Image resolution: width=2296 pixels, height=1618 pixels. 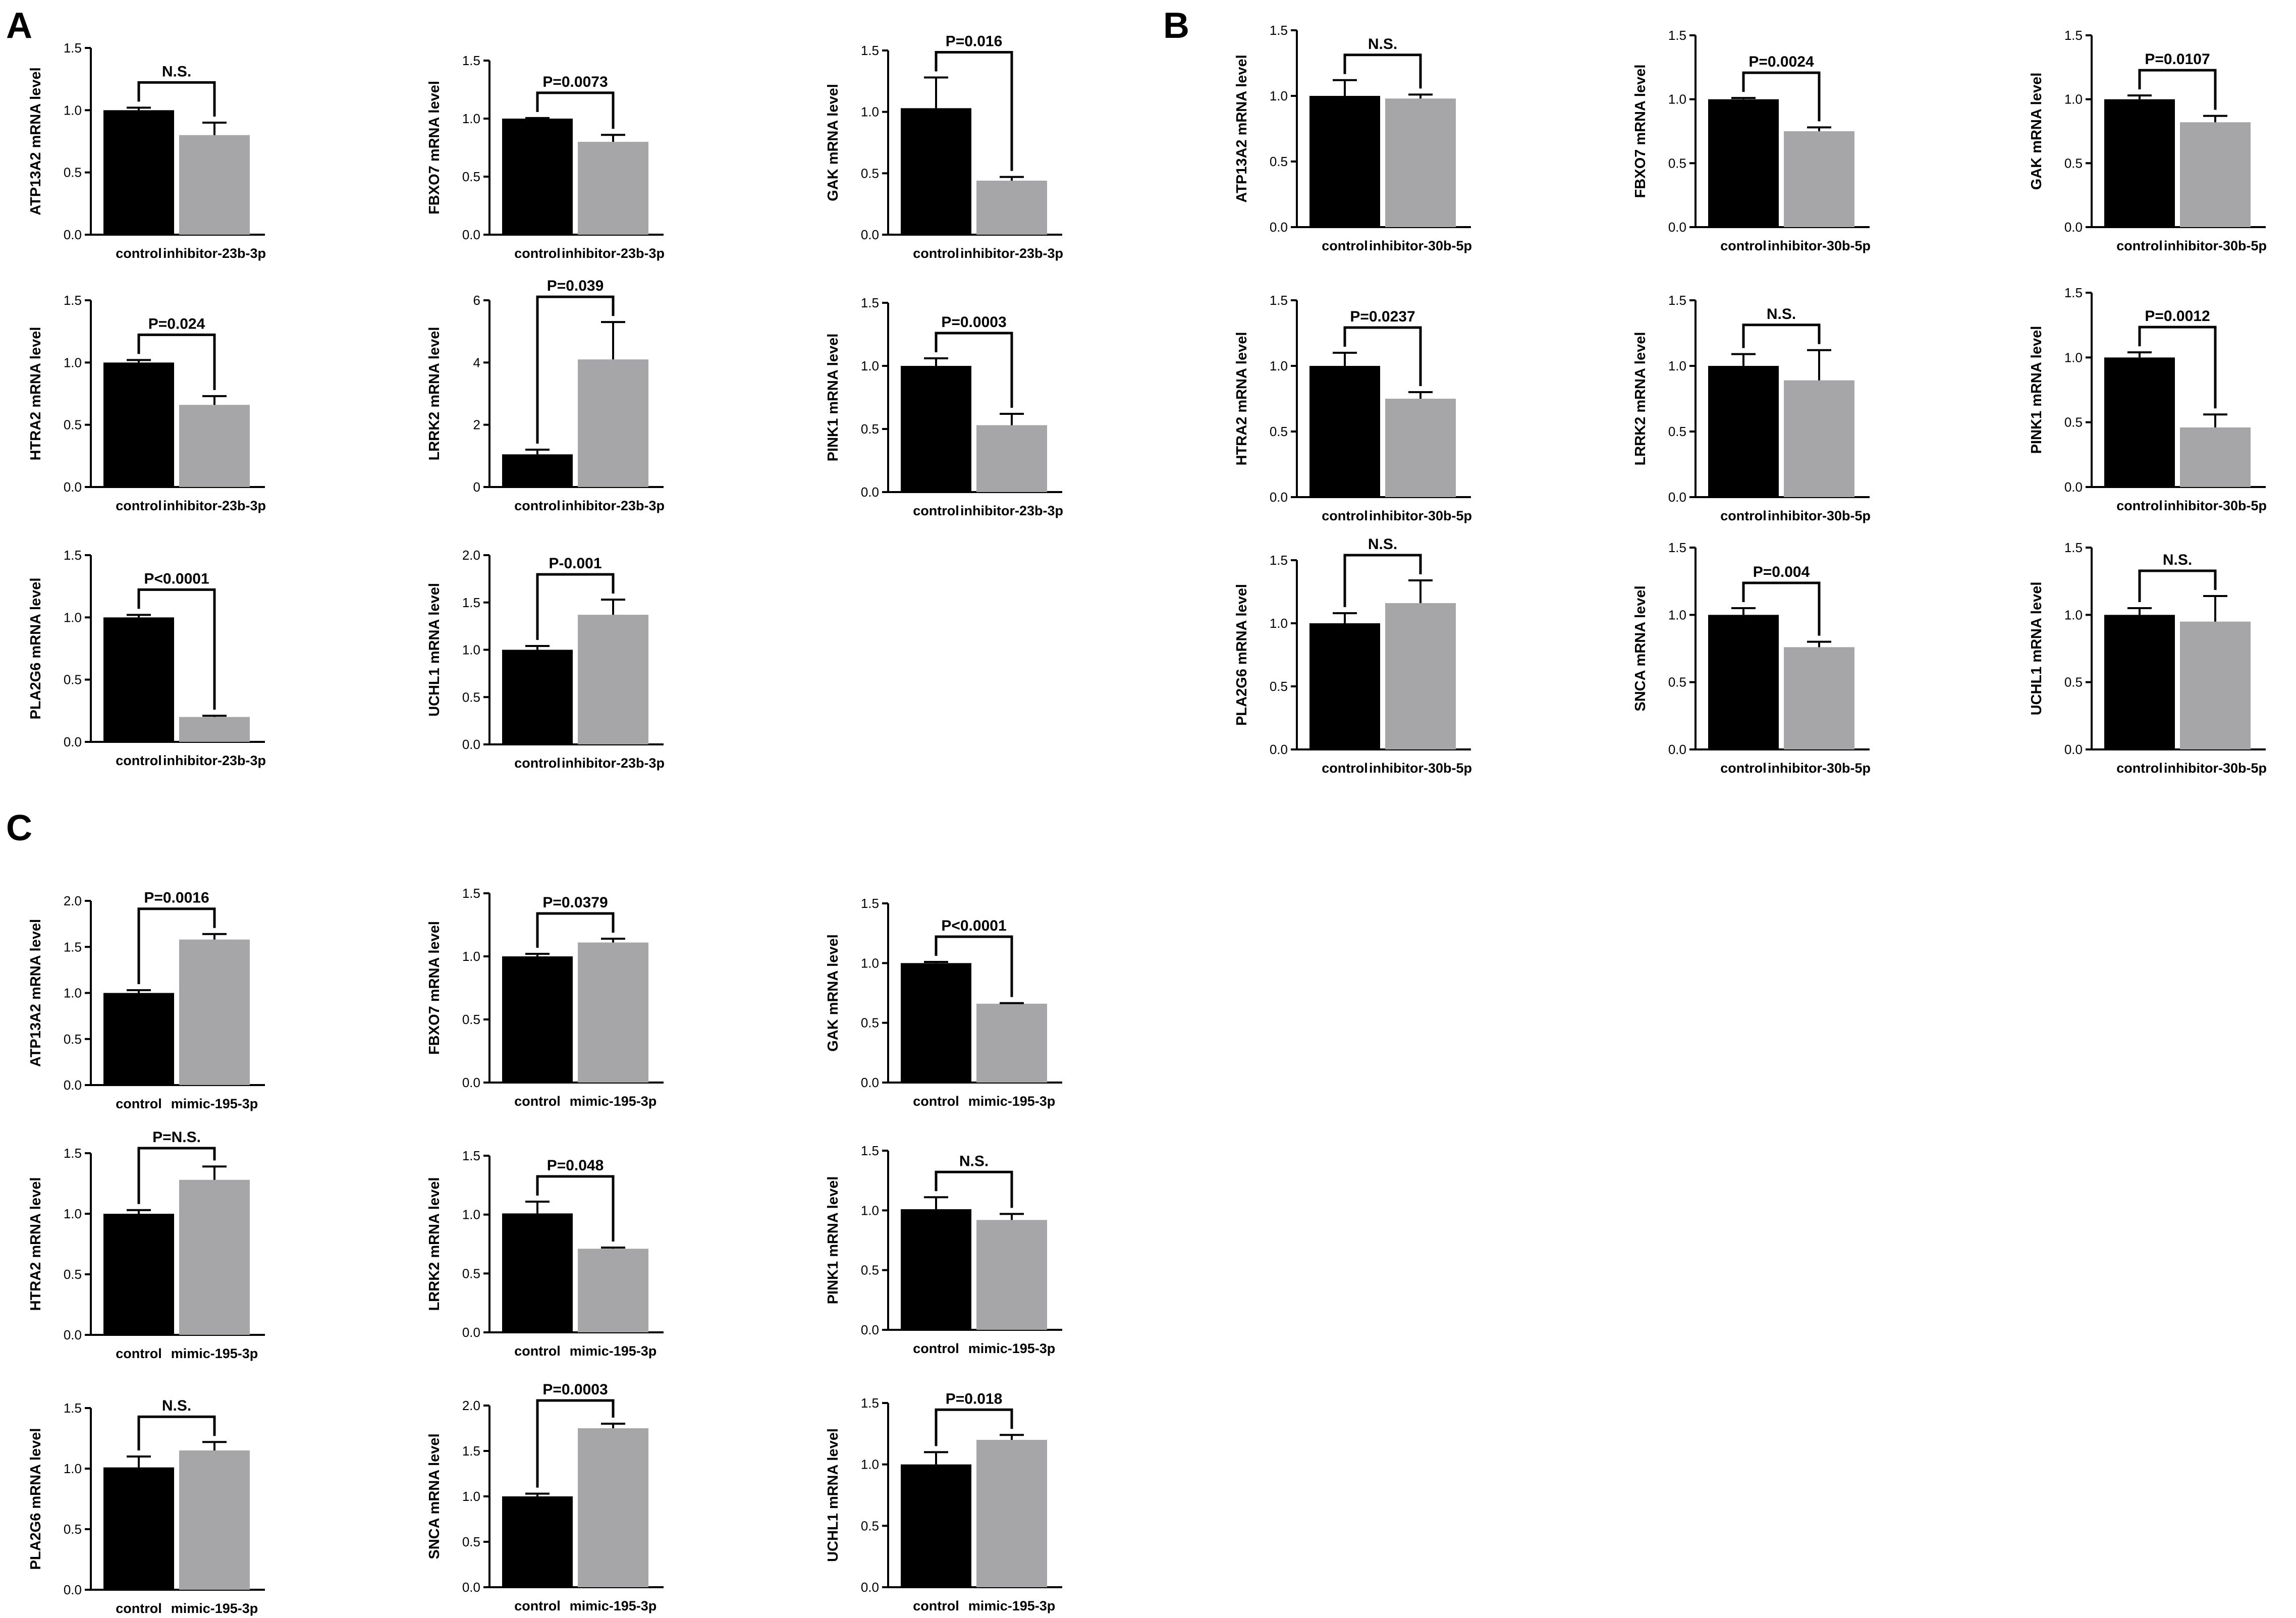 What do you see at coordinates (1176, 26) in the screenshot?
I see `panel-label: B` at bounding box center [1176, 26].